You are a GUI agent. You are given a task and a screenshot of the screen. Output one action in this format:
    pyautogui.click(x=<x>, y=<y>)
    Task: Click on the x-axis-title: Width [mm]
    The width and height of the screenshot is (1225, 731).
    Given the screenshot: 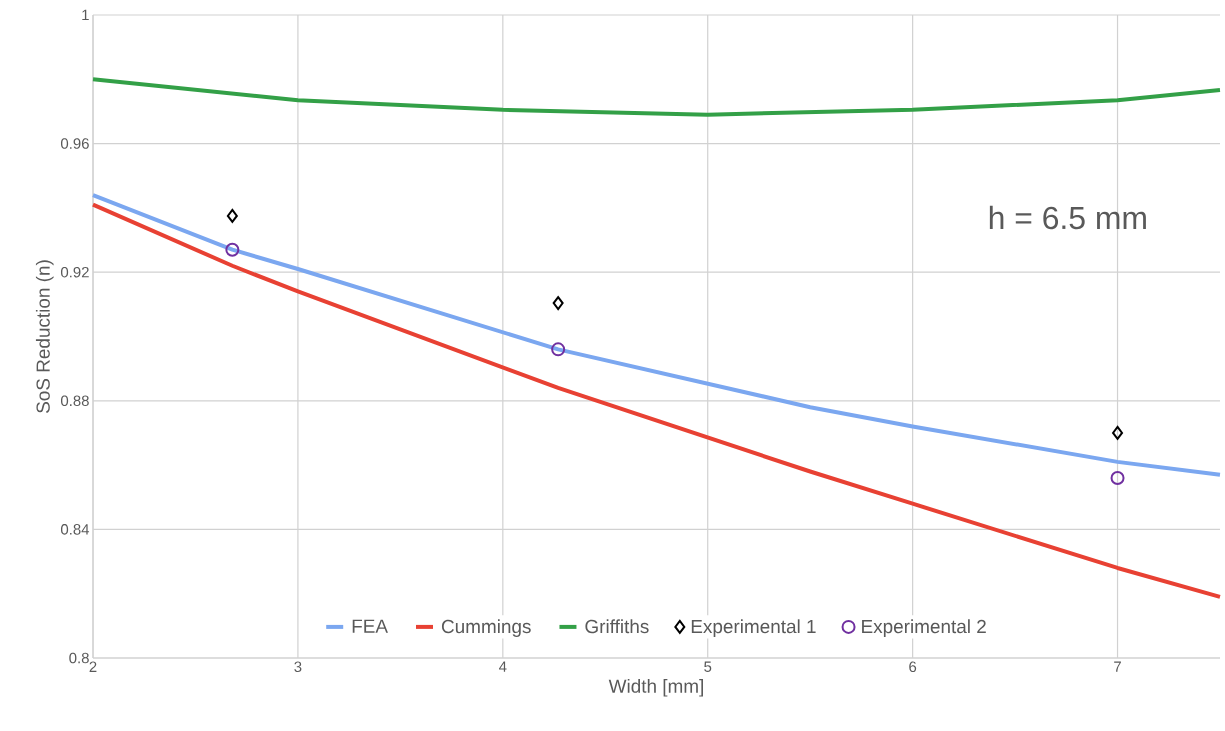 What is the action you would take?
    pyautogui.click(x=655, y=687)
    